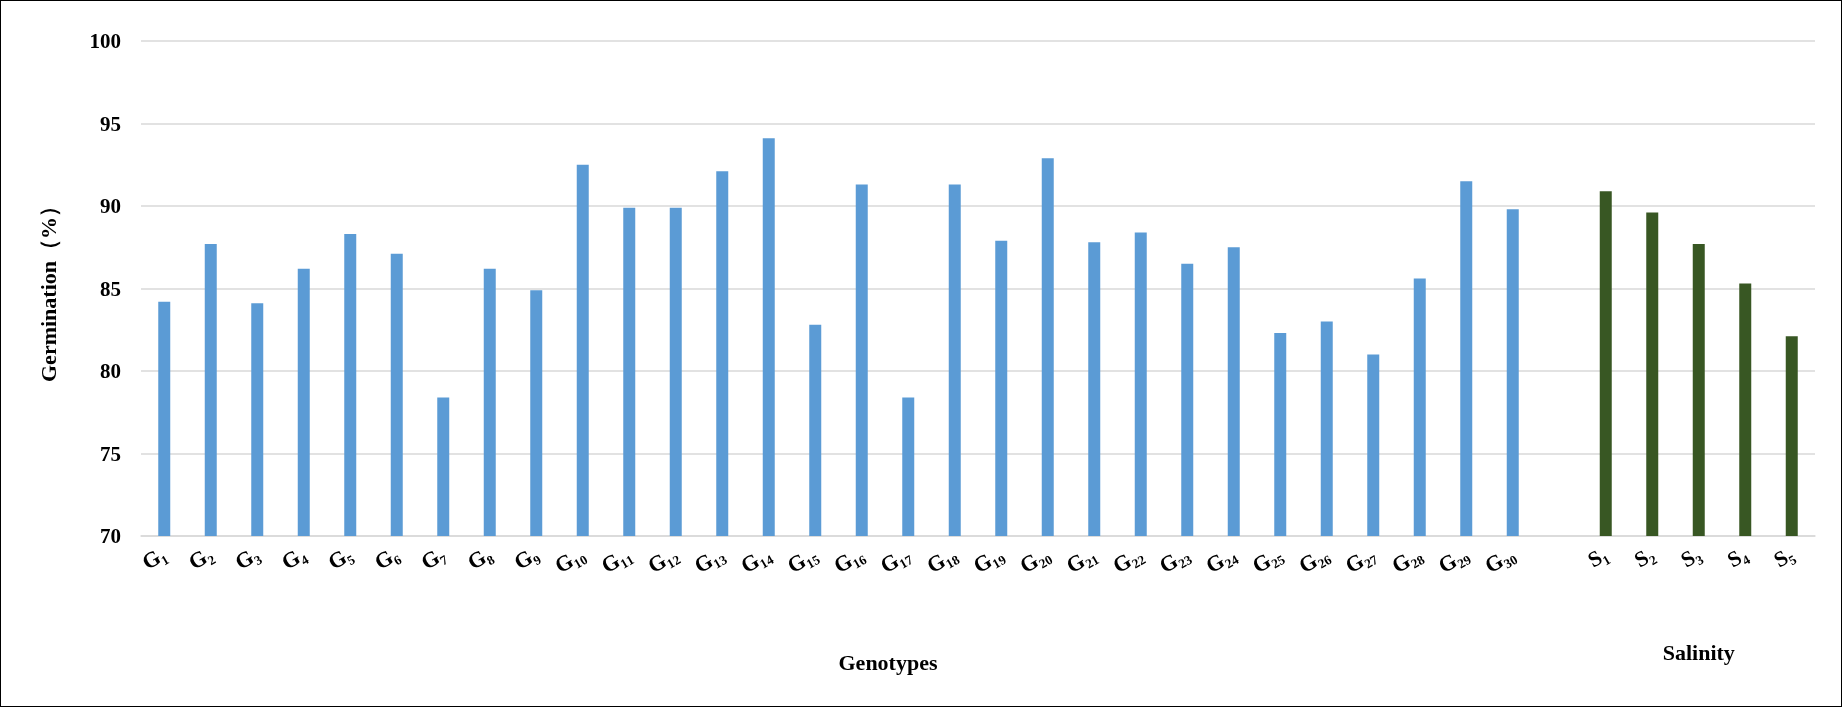 The image size is (1842, 707). What do you see at coordinates (1784, 556) in the screenshot?
I see `x-tick-label: S₅` at bounding box center [1784, 556].